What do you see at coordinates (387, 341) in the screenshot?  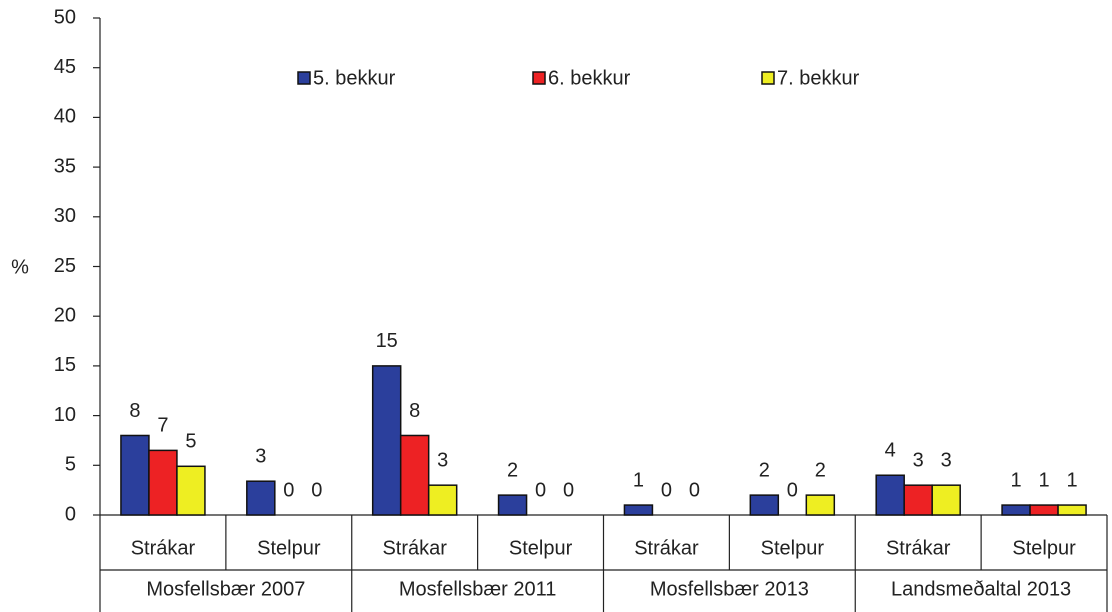 I see `value-label: 15` at bounding box center [387, 341].